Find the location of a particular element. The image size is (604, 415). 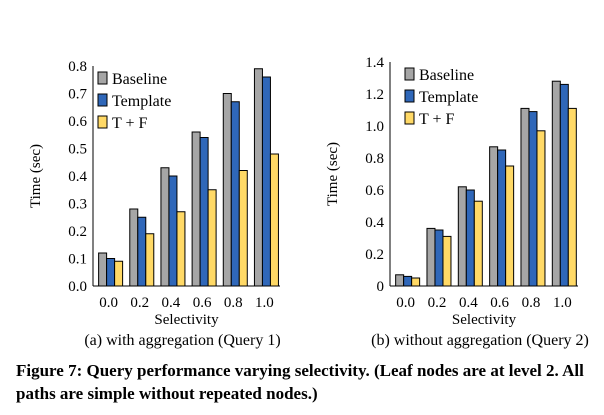

chart-a-x-tick-label: 0.2 is located at coordinates (139, 303).